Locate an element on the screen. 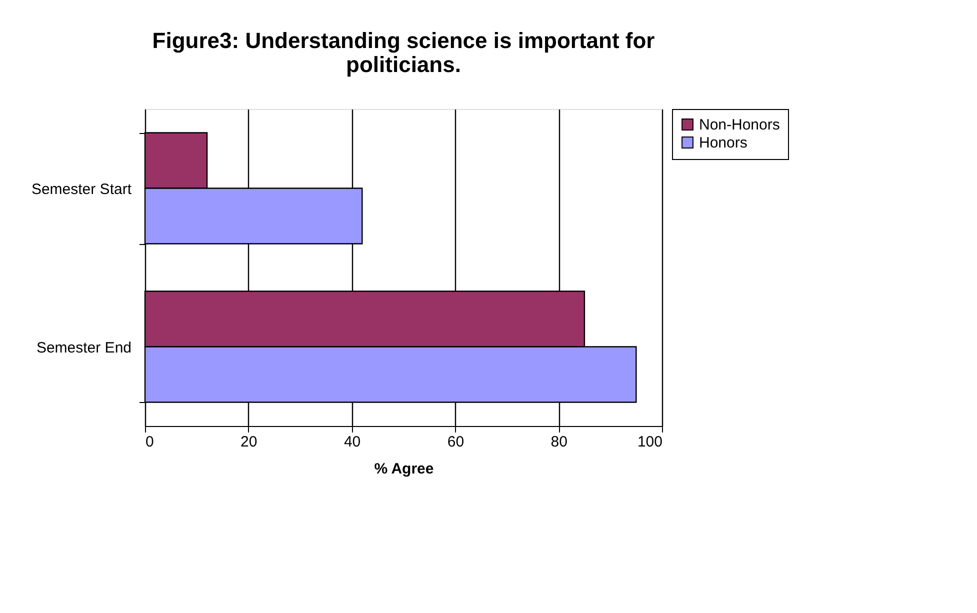 The width and height of the screenshot is (977, 613). legend-label: Honors is located at coordinates (723, 143).